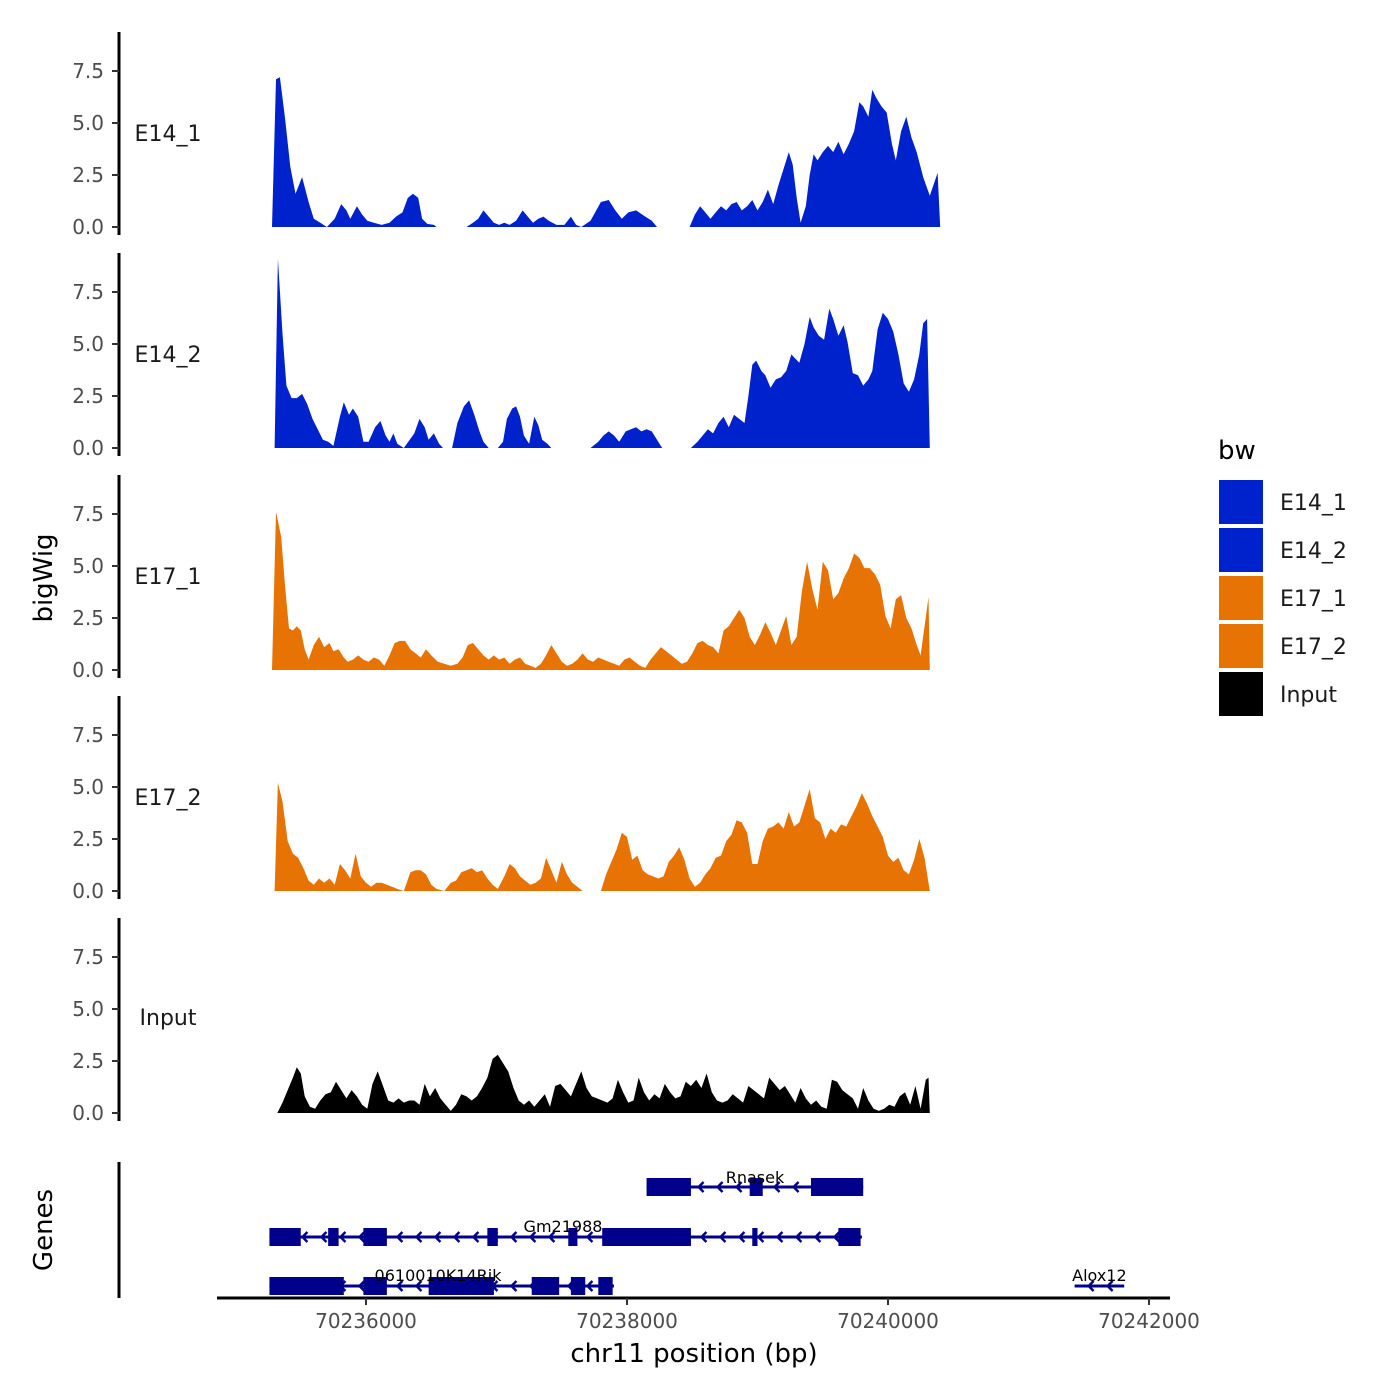  I want to click on x-axis-title: chr11 position (bp), so click(693, 1354).